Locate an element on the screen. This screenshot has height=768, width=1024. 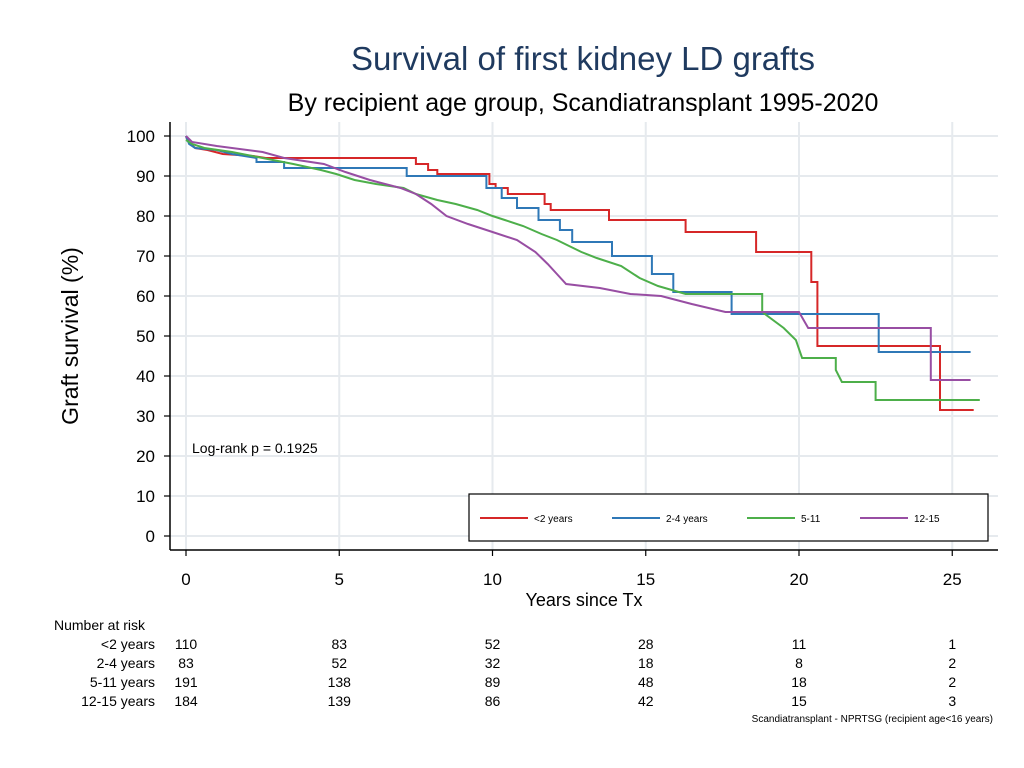
risk-value: 139 is located at coordinates (340, 701).